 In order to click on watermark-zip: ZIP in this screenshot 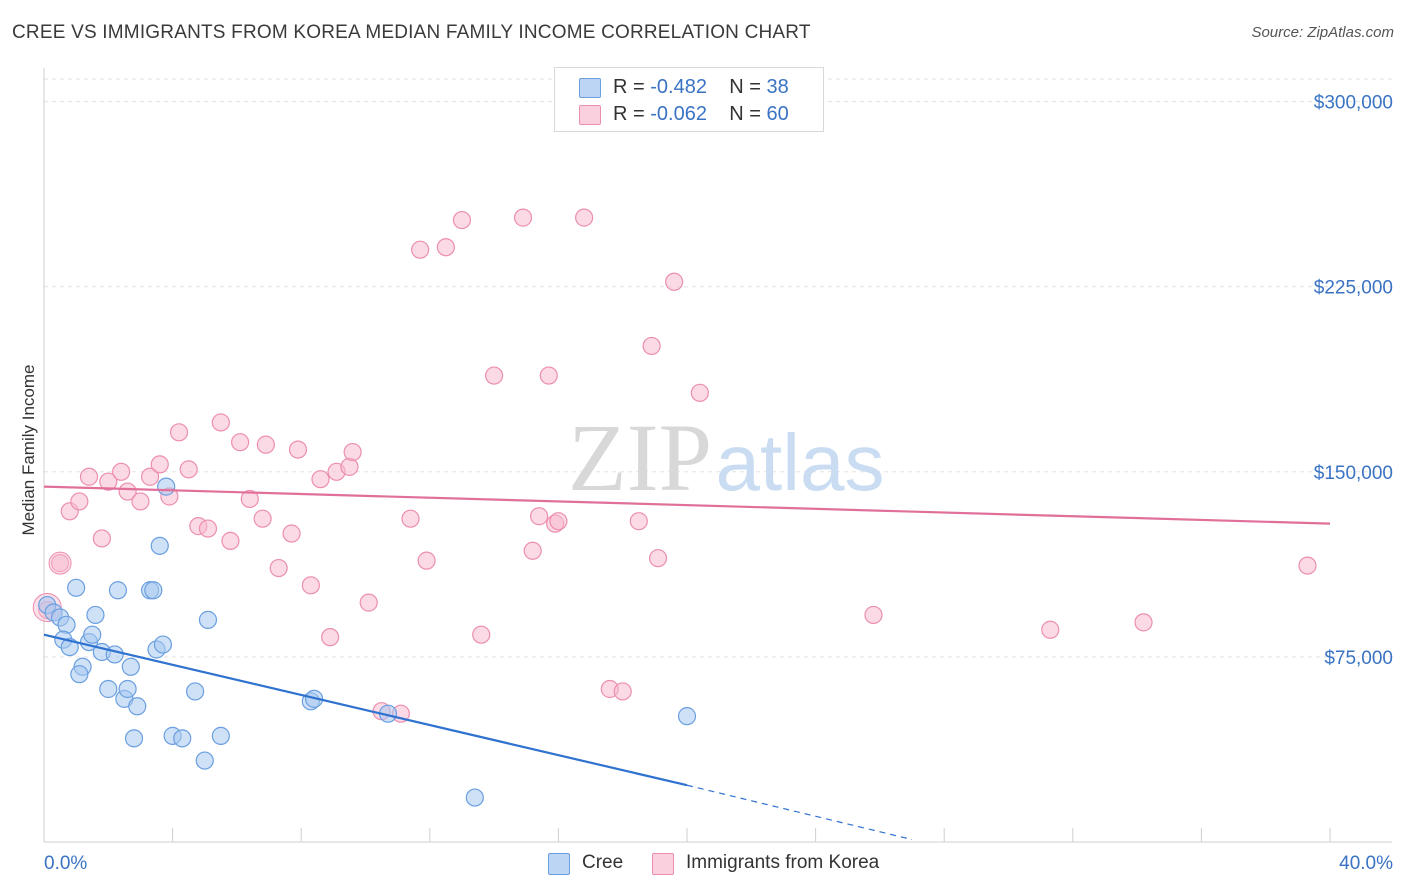, I will do `click(640, 457)`.